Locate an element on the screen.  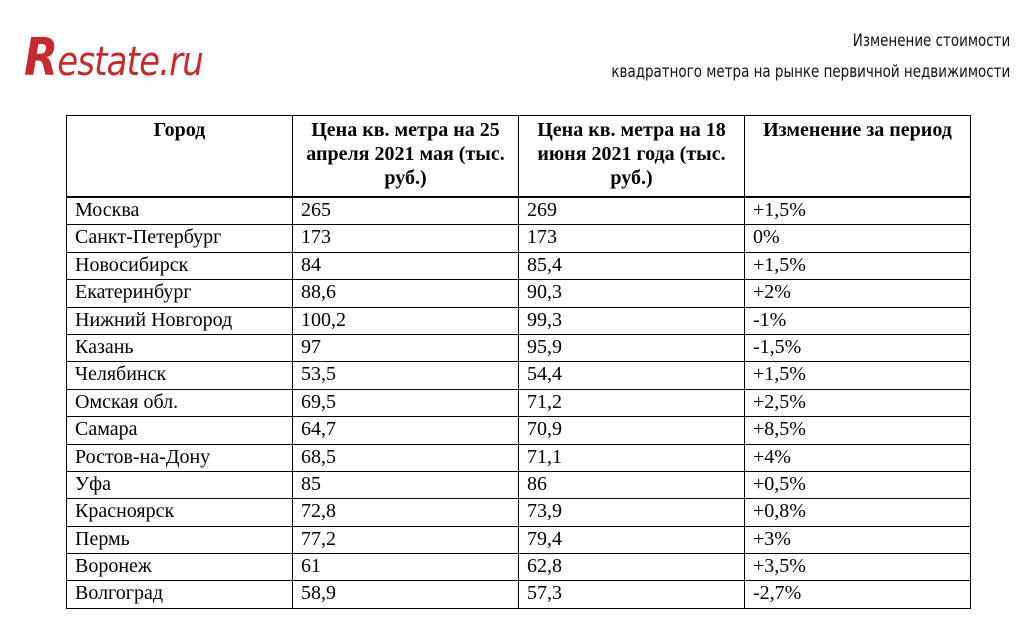
table-row: Новосибирск 84 85,4 +1,5% is located at coordinates (518, 266).